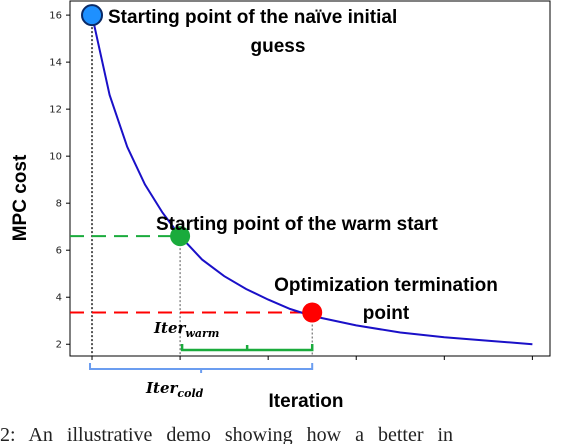 The height and width of the screenshot is (444, 574). What do you see at coordinates (252, 17) in the screenshot?
I see `annotation-naive-line1: Starting point of the naïve initial` at bounding box center [252, 17].